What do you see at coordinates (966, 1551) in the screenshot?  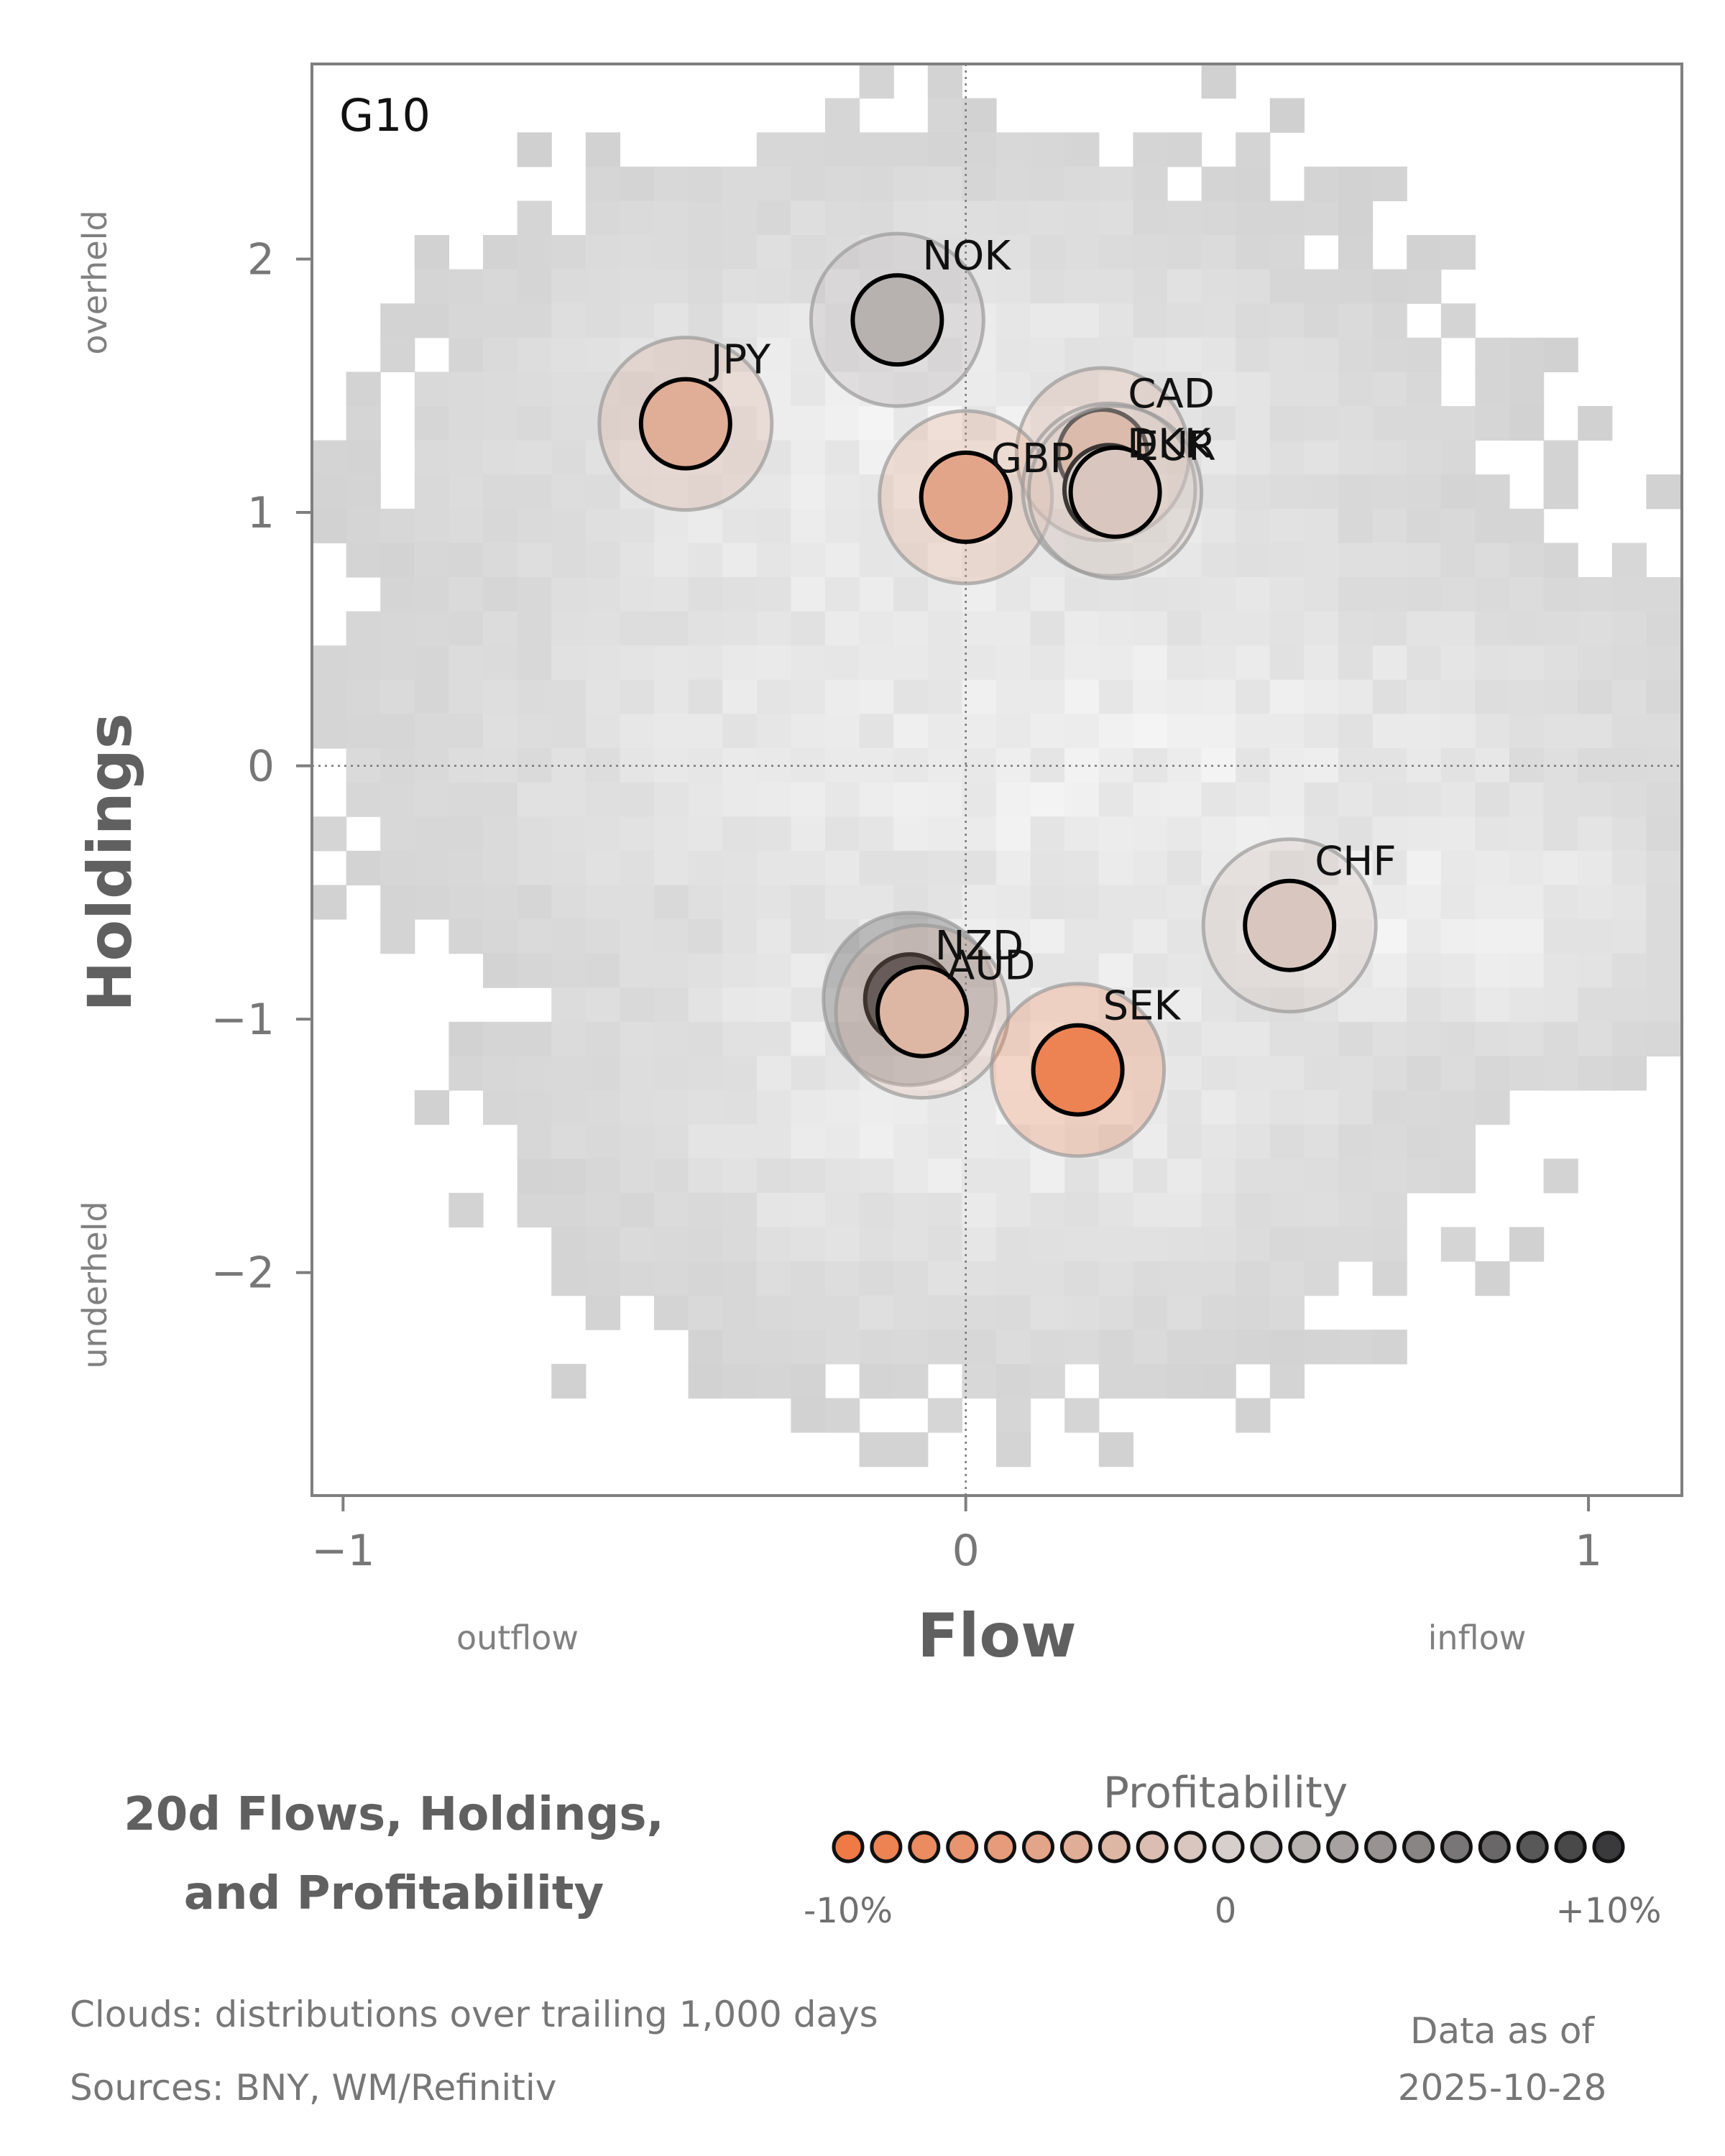 I see `x-tick-label: 0` at bounding box center [966, 1551].